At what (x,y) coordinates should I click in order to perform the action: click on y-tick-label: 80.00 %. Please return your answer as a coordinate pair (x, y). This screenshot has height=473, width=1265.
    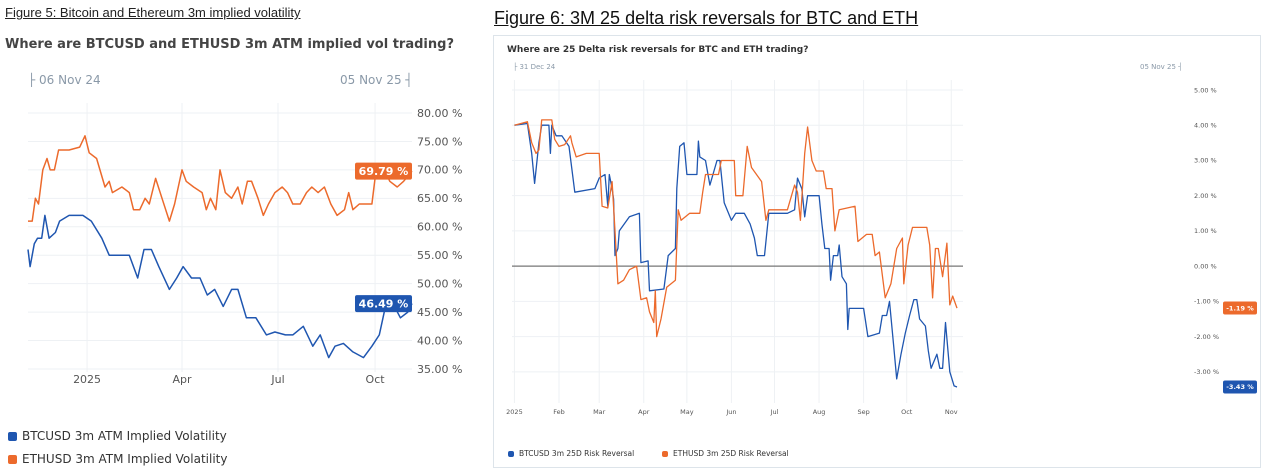
    Looking at the image, I should click on (439, 113).